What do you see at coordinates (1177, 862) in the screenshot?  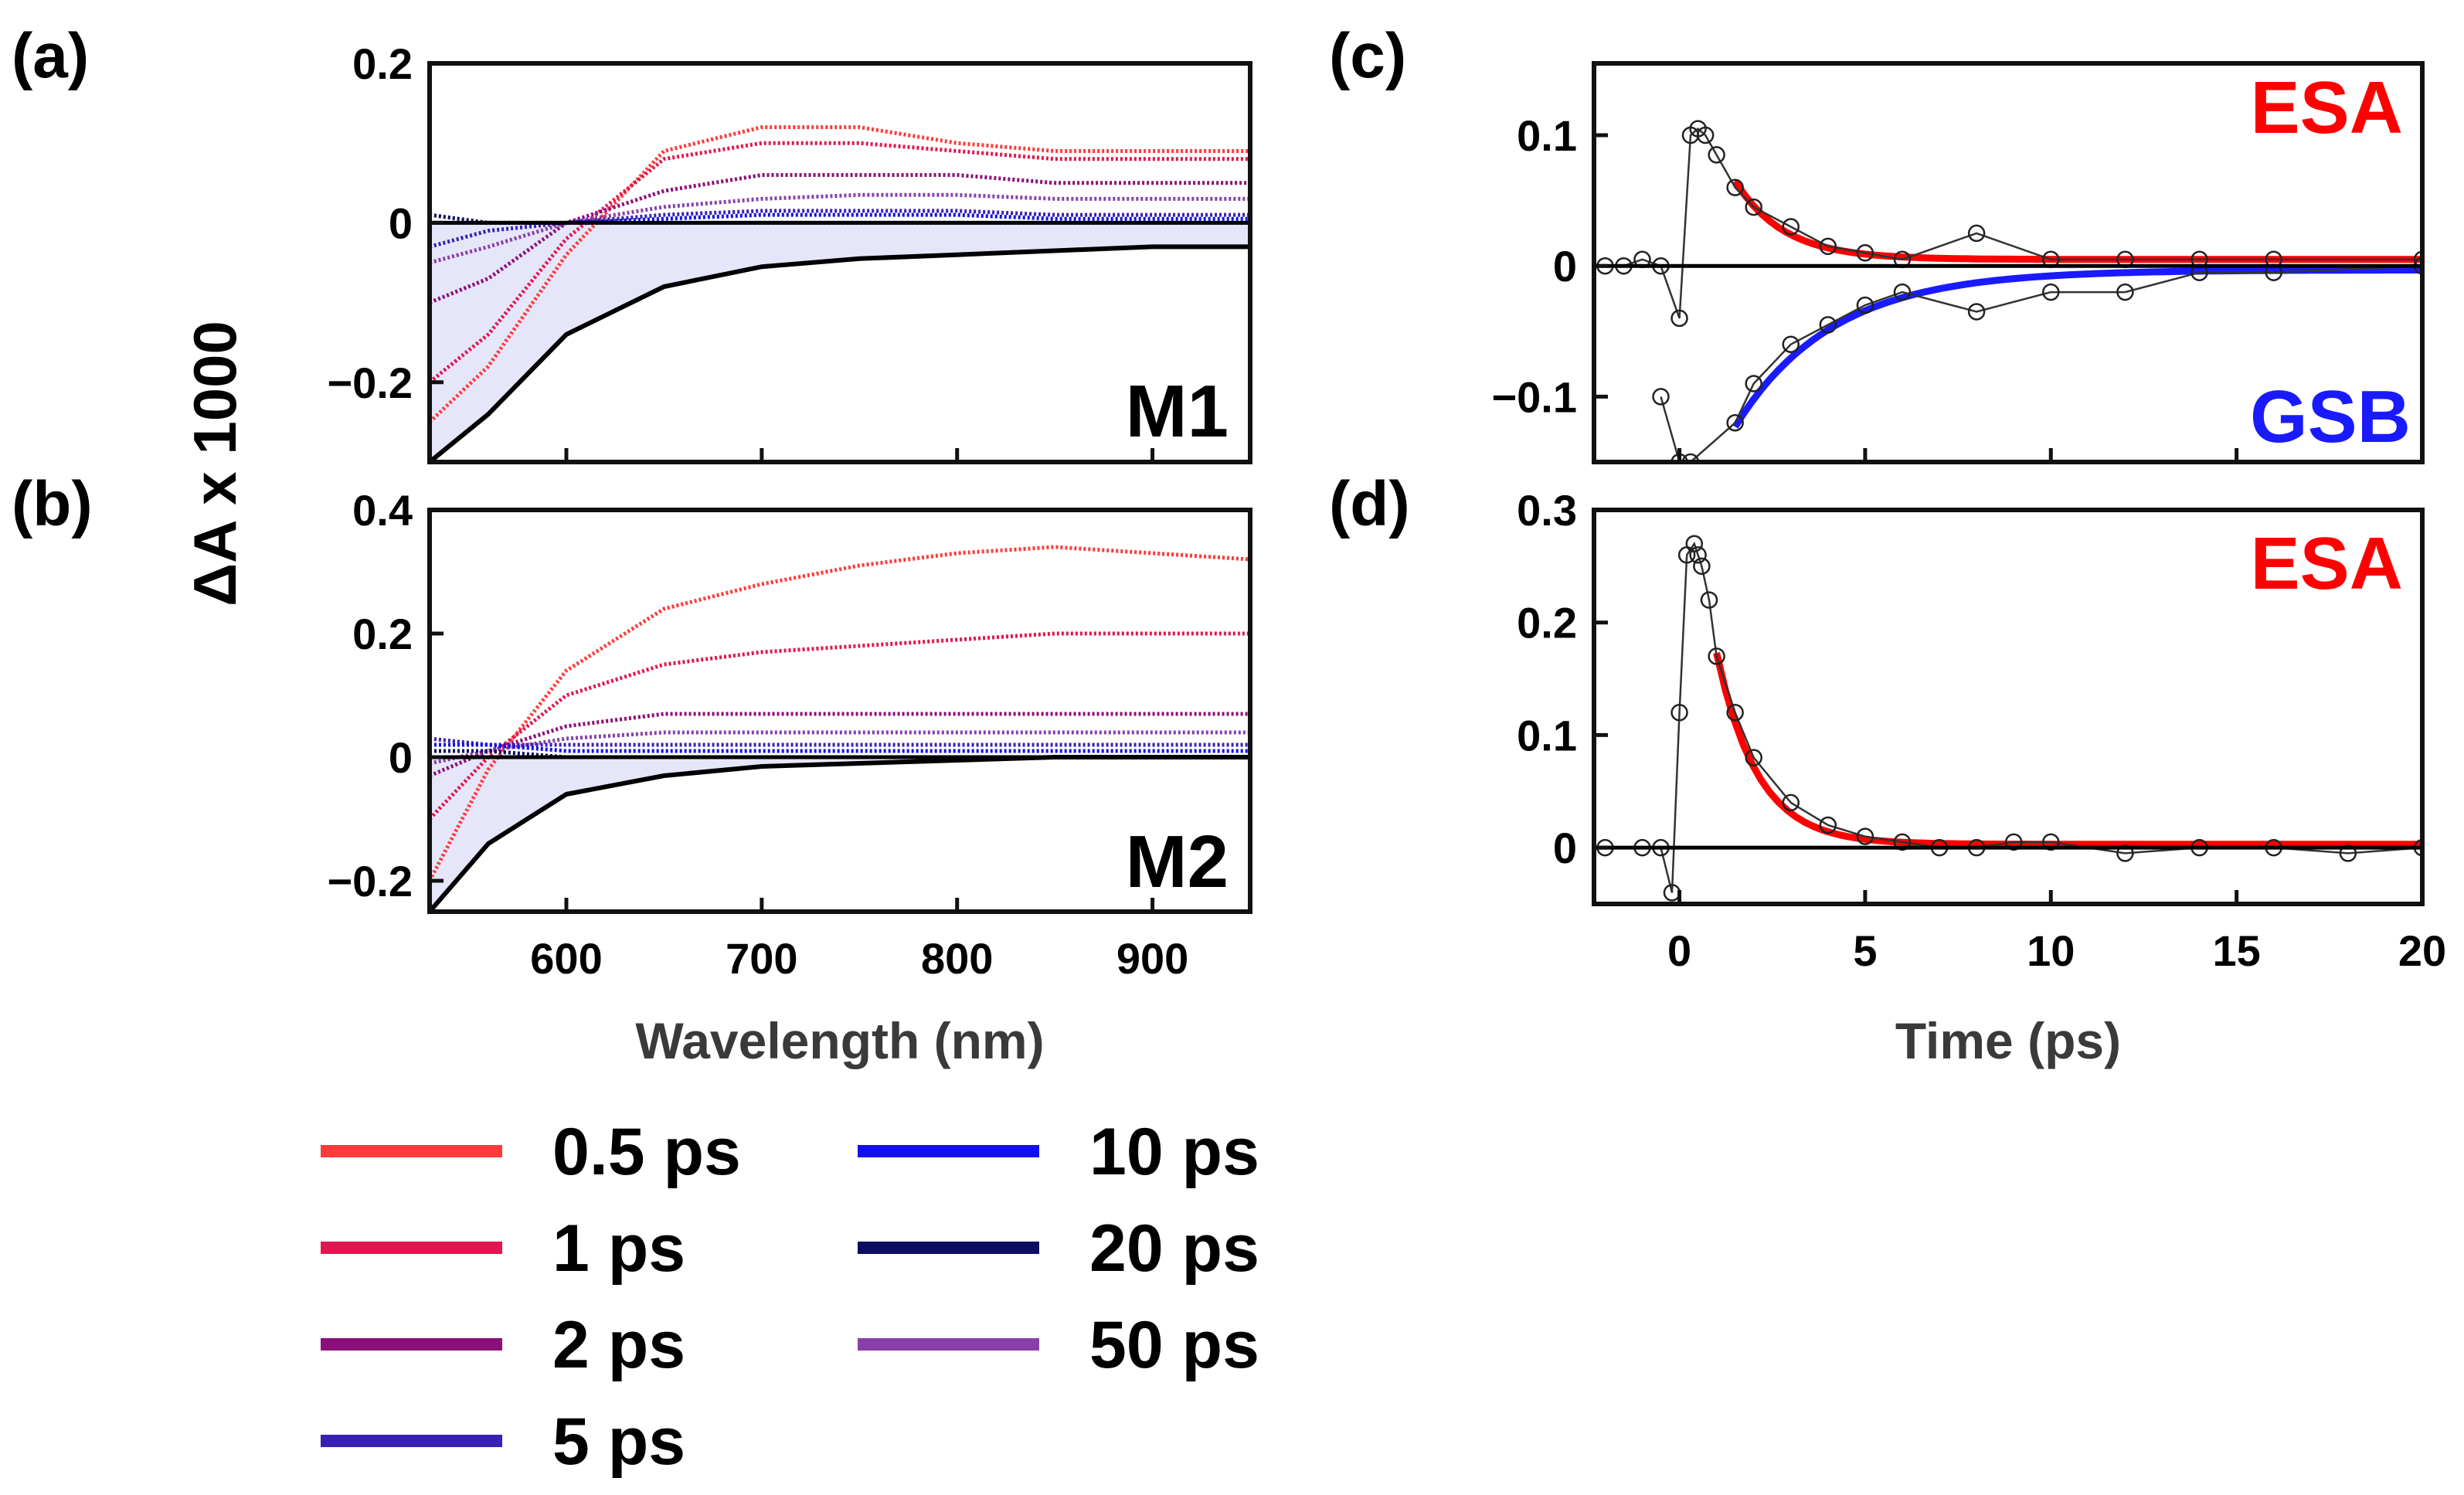 I see `sample-label-b: M2` at bounding box center [1177, 862].